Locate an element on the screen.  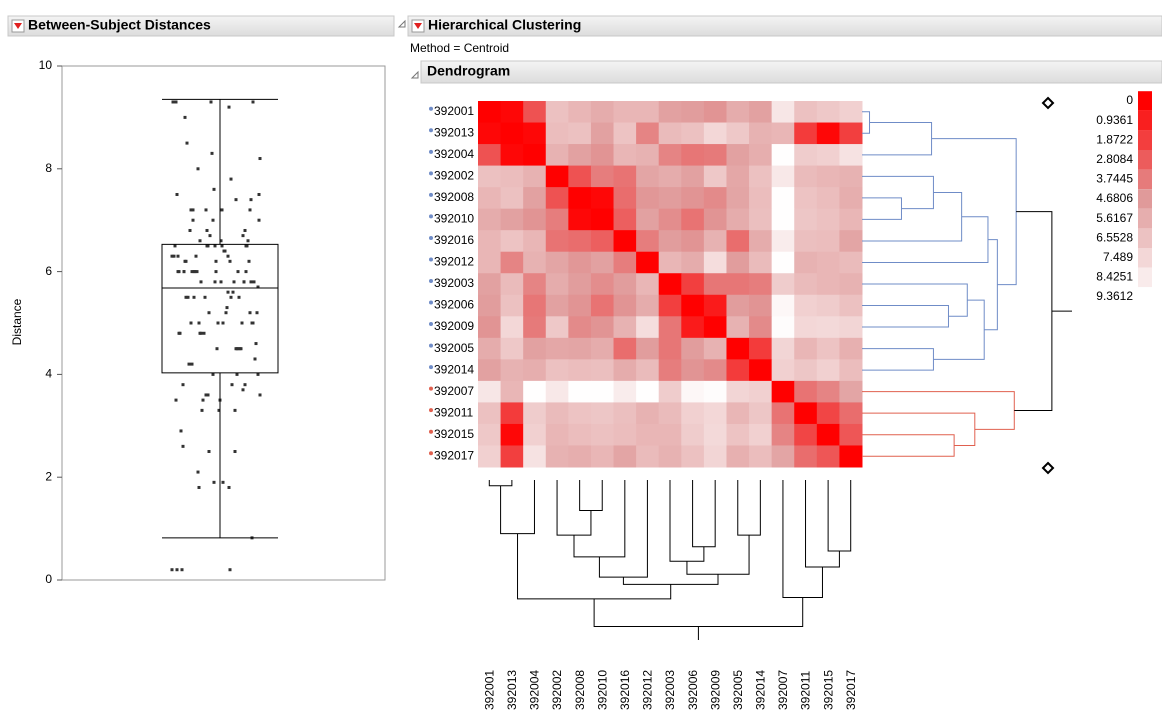
legend-label: 3.7445 is located at coordinates (1114, 179).